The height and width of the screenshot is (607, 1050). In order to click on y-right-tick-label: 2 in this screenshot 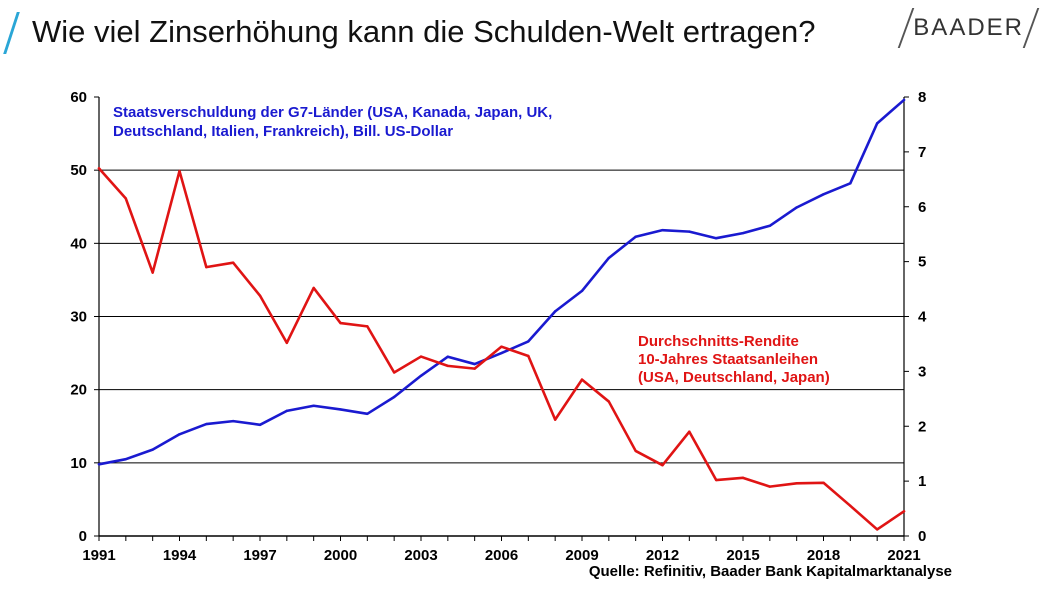, I will do `click(922, 426)`.